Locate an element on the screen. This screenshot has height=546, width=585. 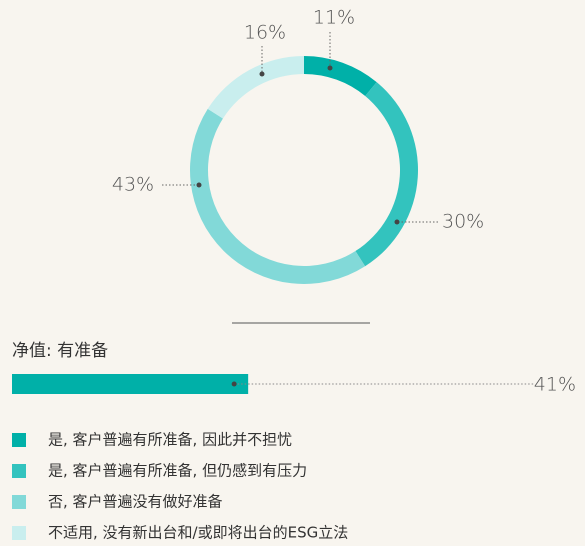
legend-label: 否, 客户普遍没有做好准备 is located at coordinates (135, 502).